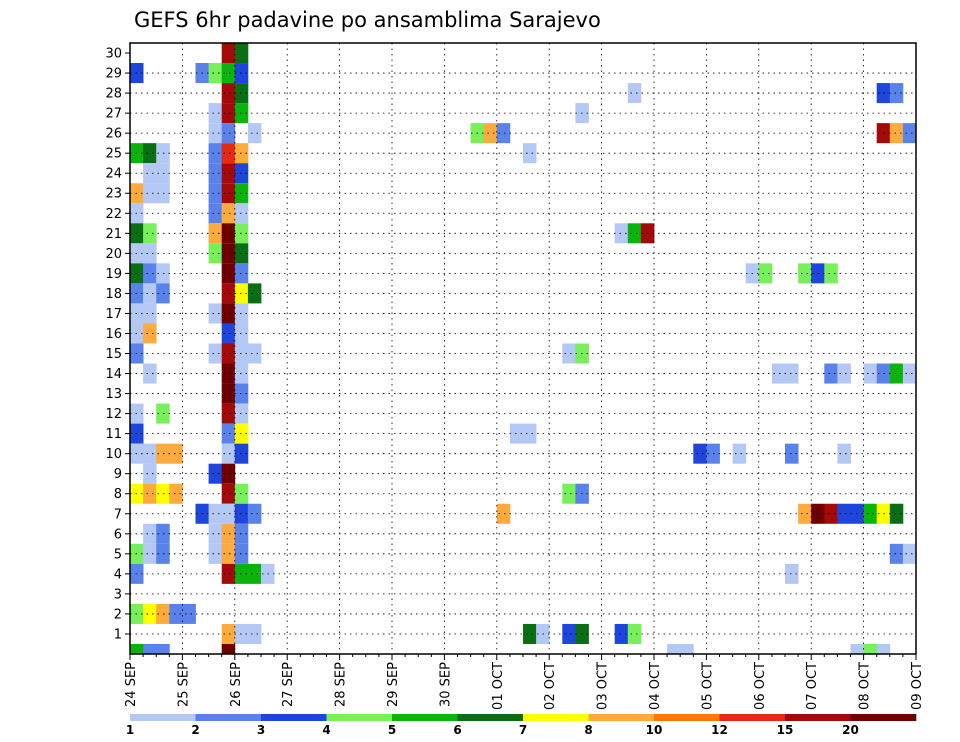 The width and height of the screenshot is (960, 742). What do you see at coordinates (113, 254) in the screenshot?
I see `y-tick-label: 20` at bounding box center [113, 254].